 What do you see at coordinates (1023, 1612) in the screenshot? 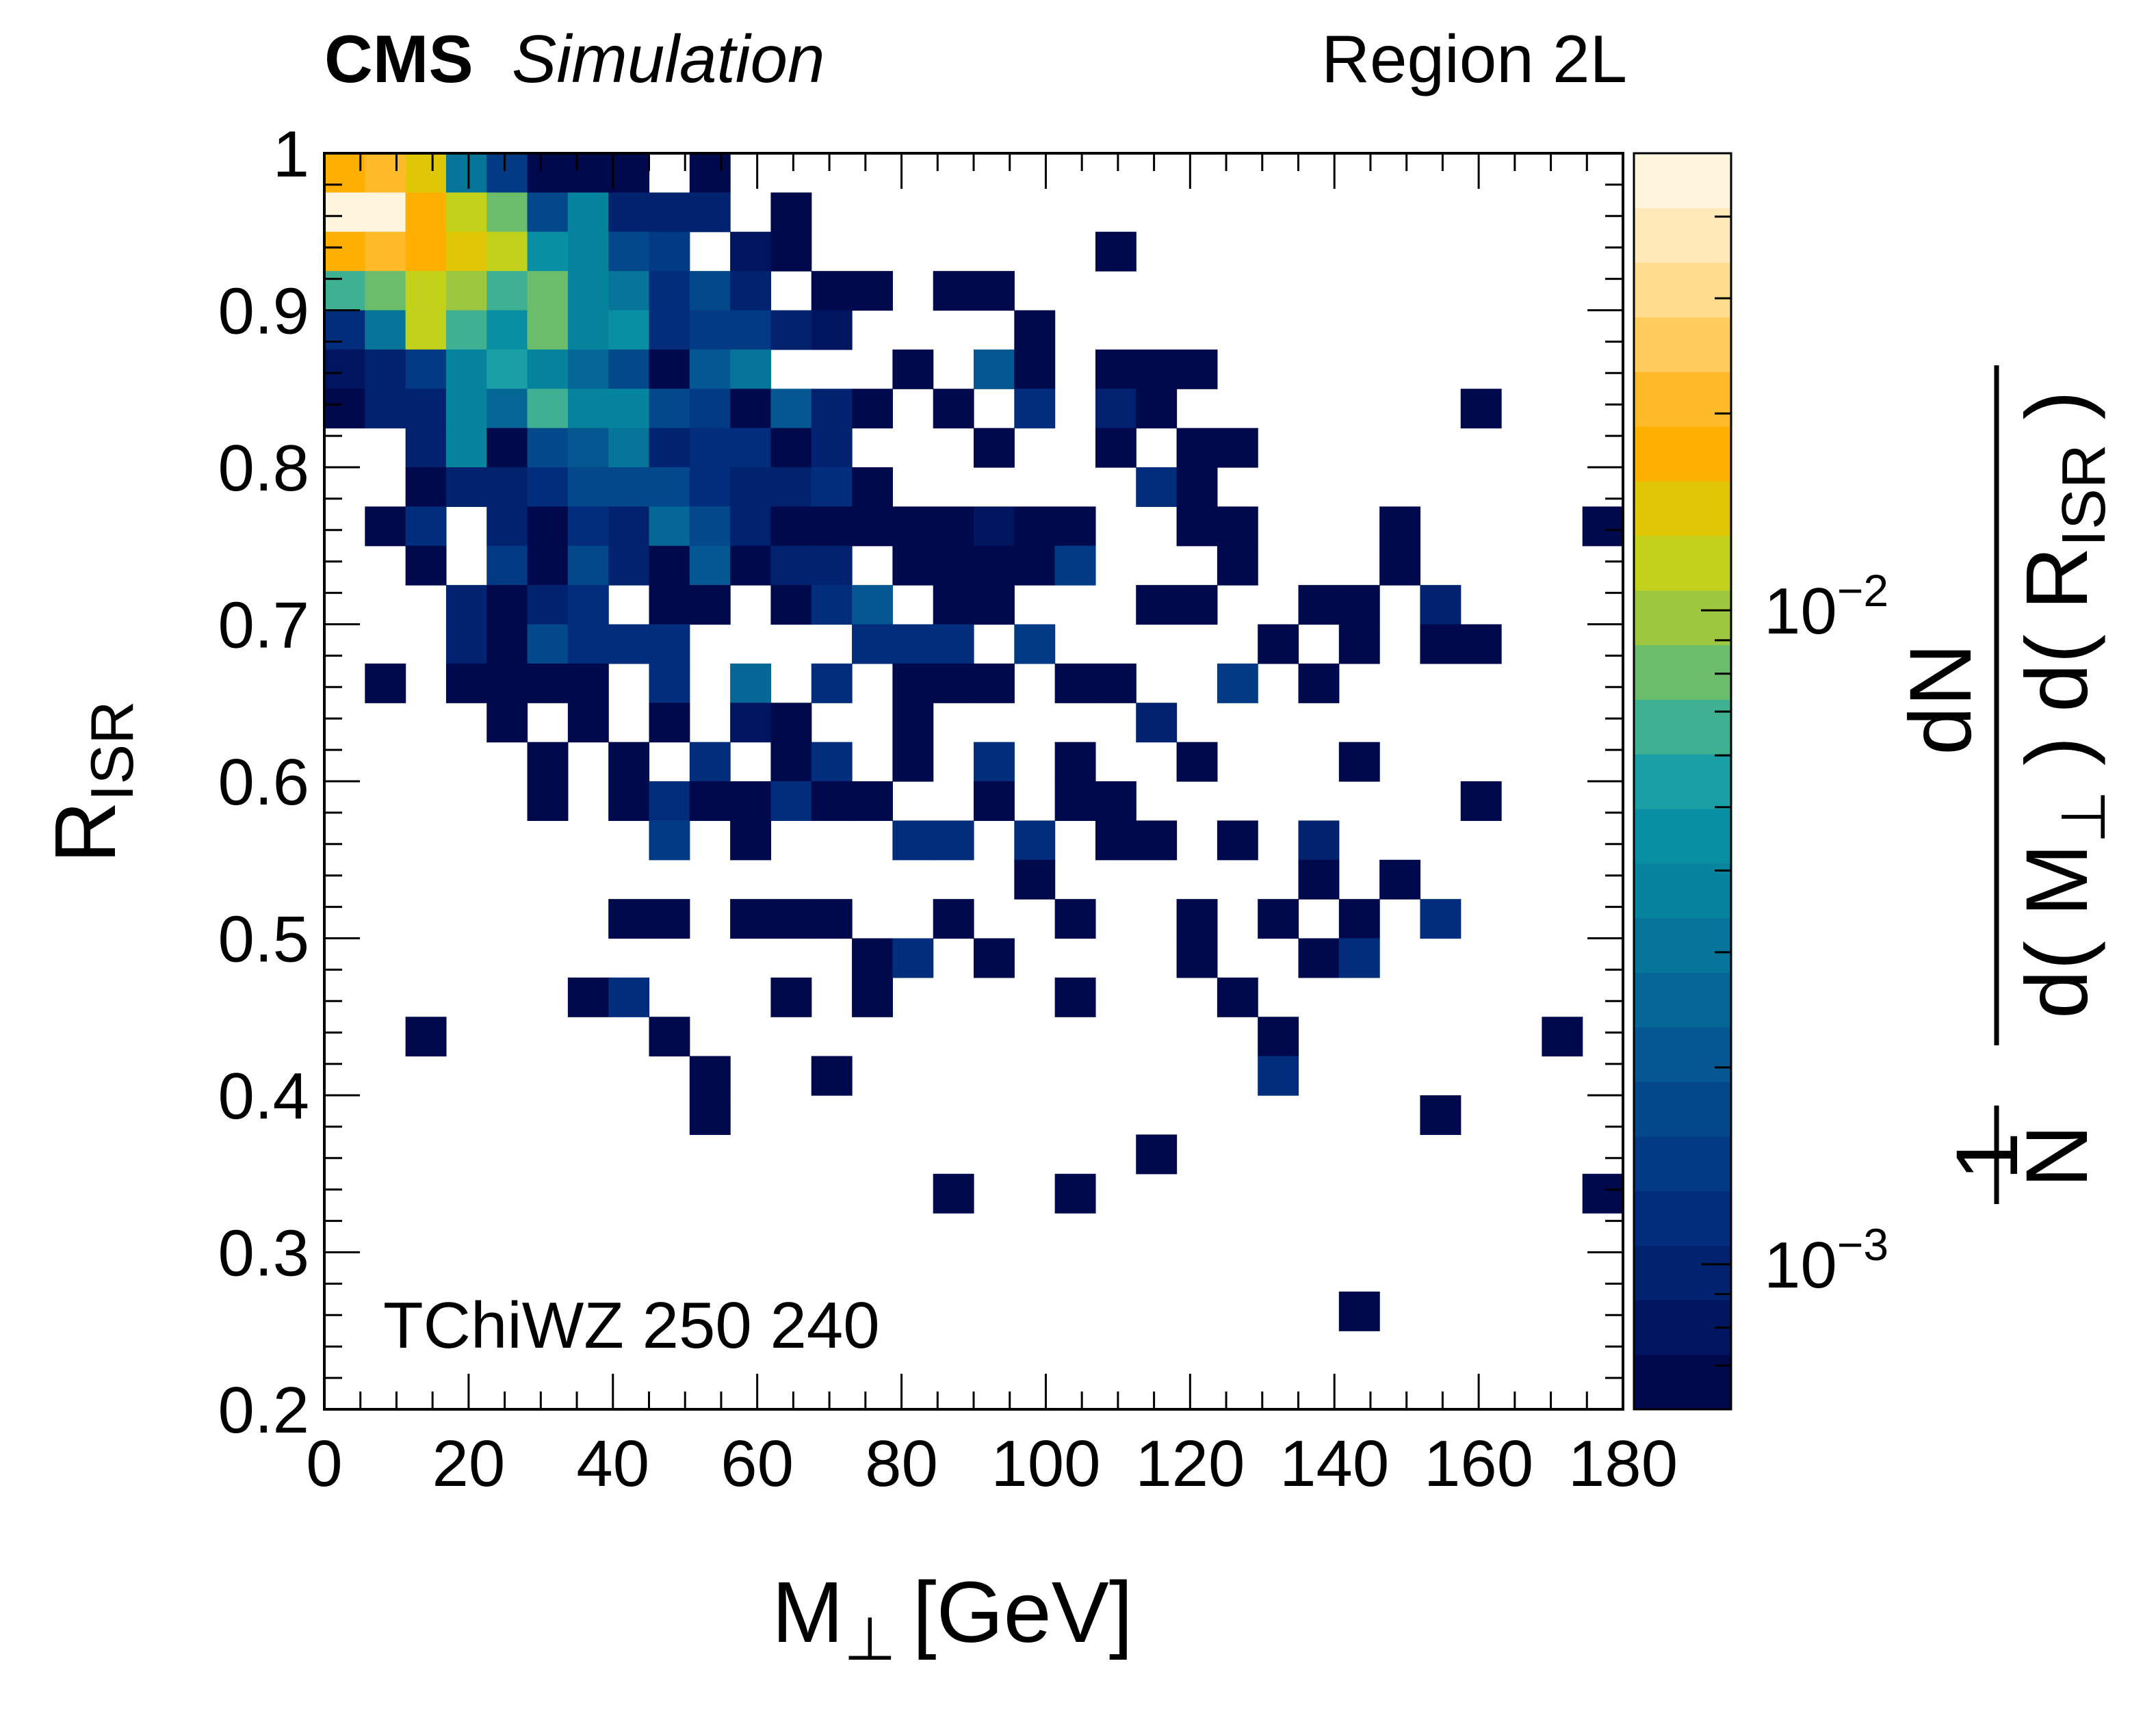
I see `x-axis-title-unit: [GeV]` at bounding box center [1023, 1612].